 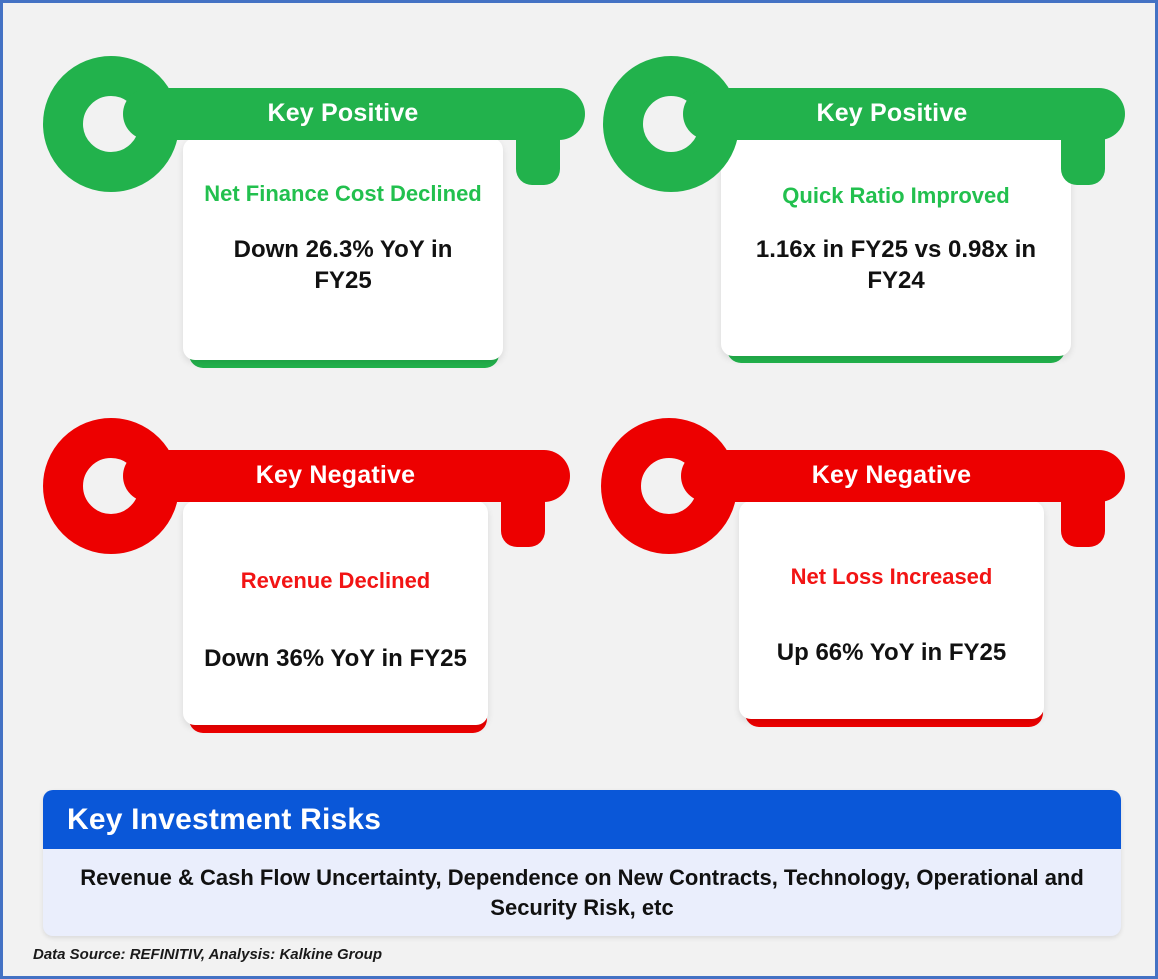 What do you see at coordinates (896, 264) in the screenshot?
I see `card-detail-1: 1.16x in FY25 vs 0.98x in FY24` at bounding box center [896, 264].